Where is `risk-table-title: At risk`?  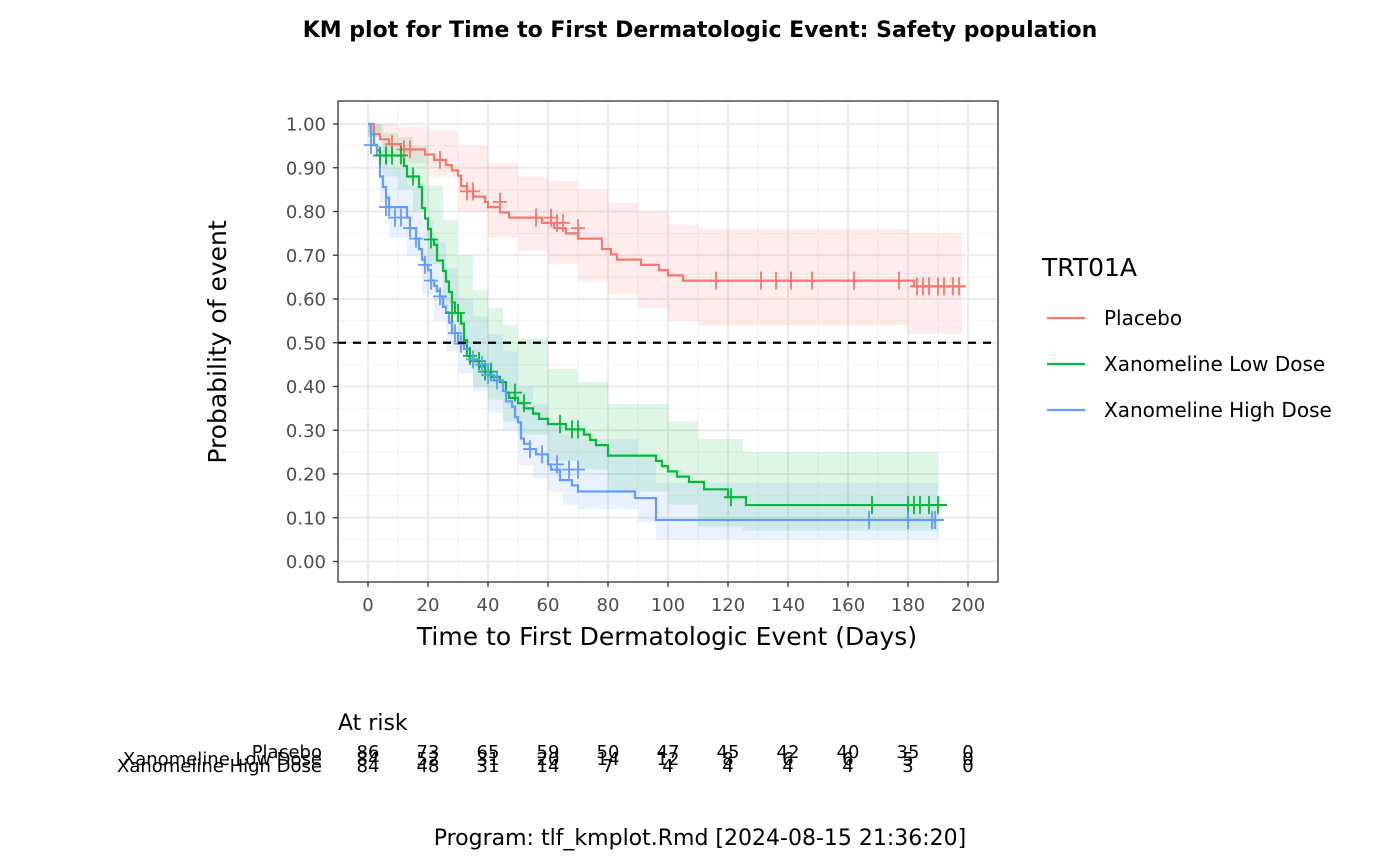
risk-table-title: At risk is located at coordinates (373, 723).